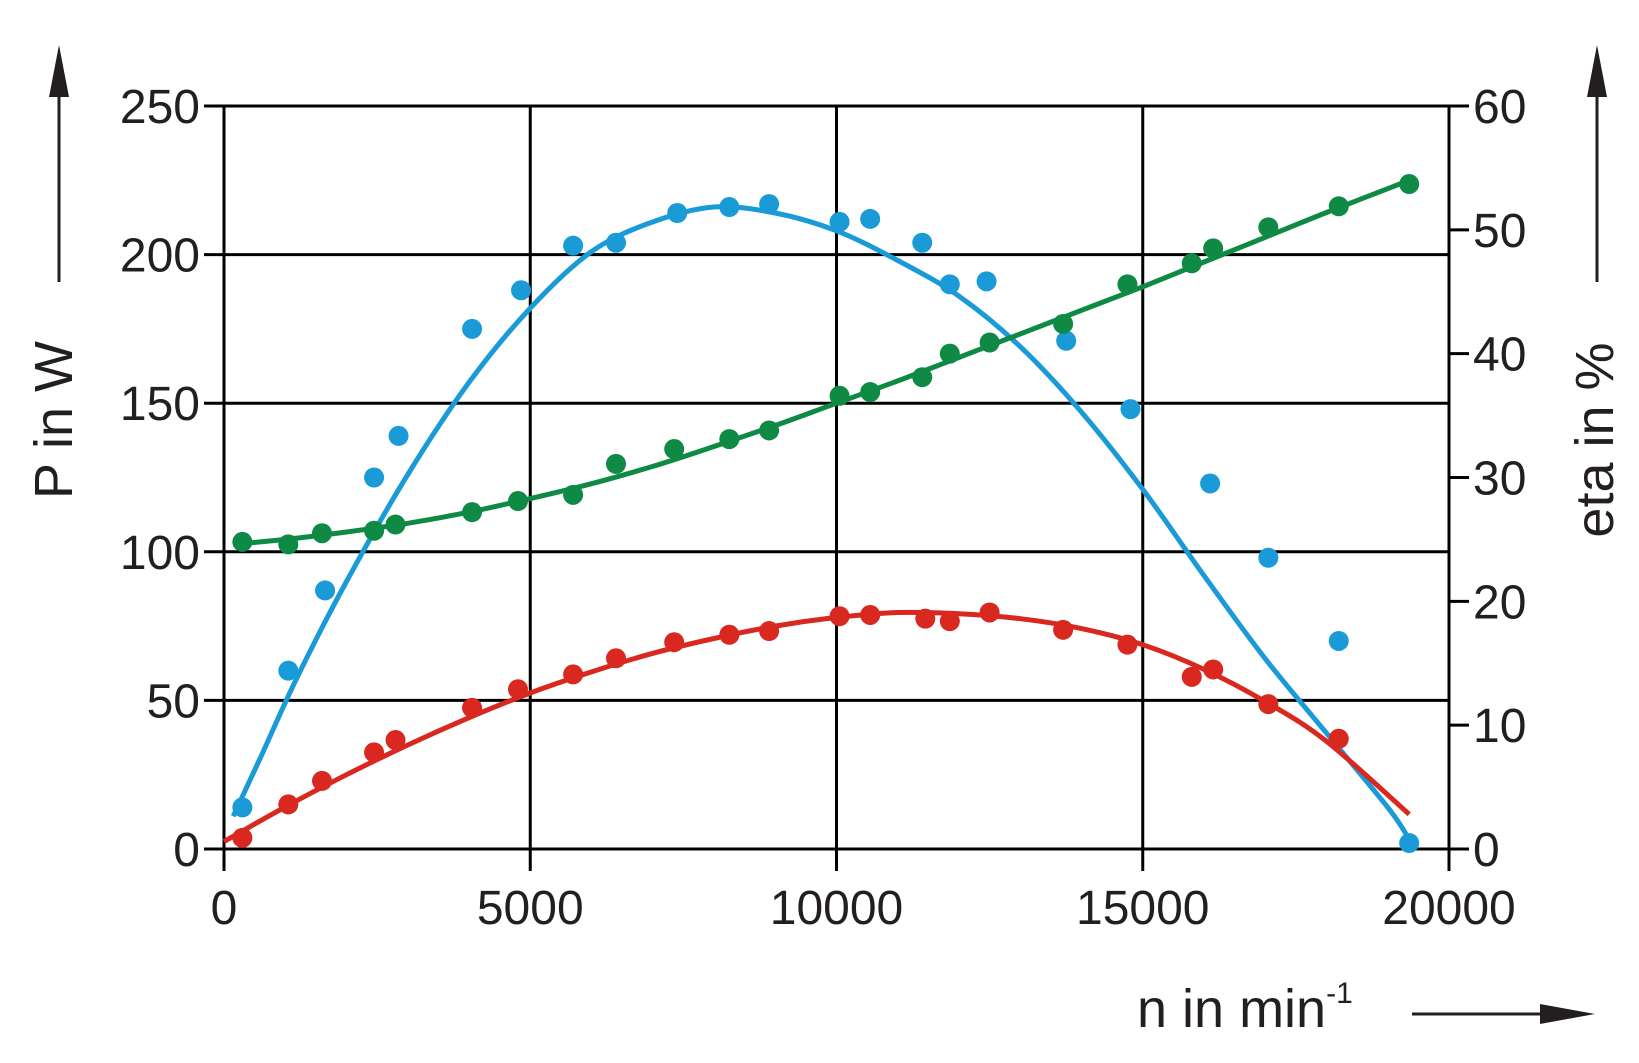 This screenshot has height=1063, width=1639. Describe the element at coordinates (186, 850) in the screenshot. I see `y-tick-label-0: 0` at that location.